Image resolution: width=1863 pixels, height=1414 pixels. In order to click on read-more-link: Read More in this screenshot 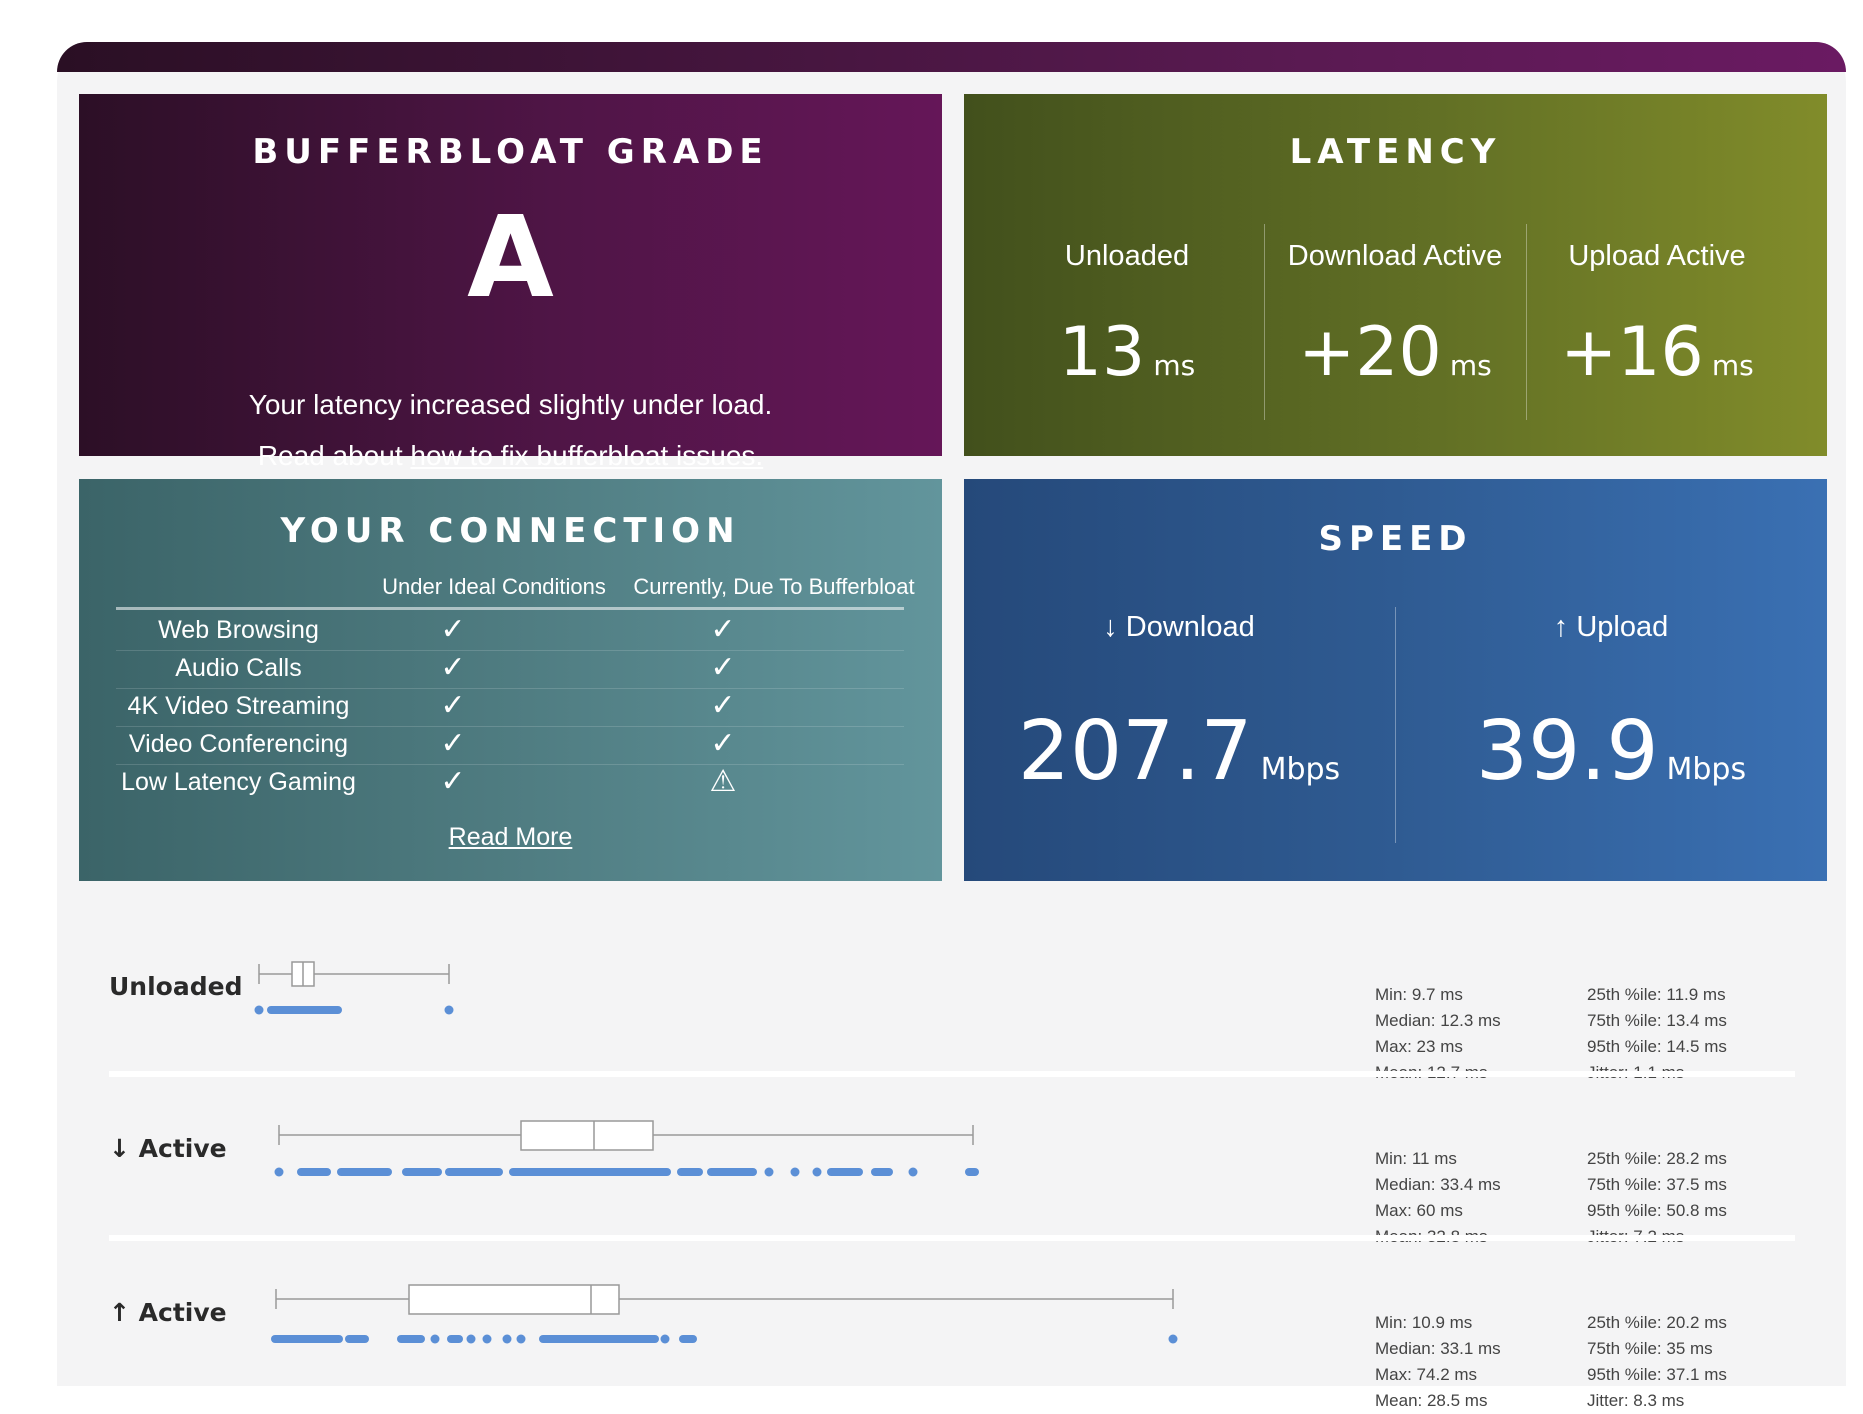, I will do `click(510, 837)`.